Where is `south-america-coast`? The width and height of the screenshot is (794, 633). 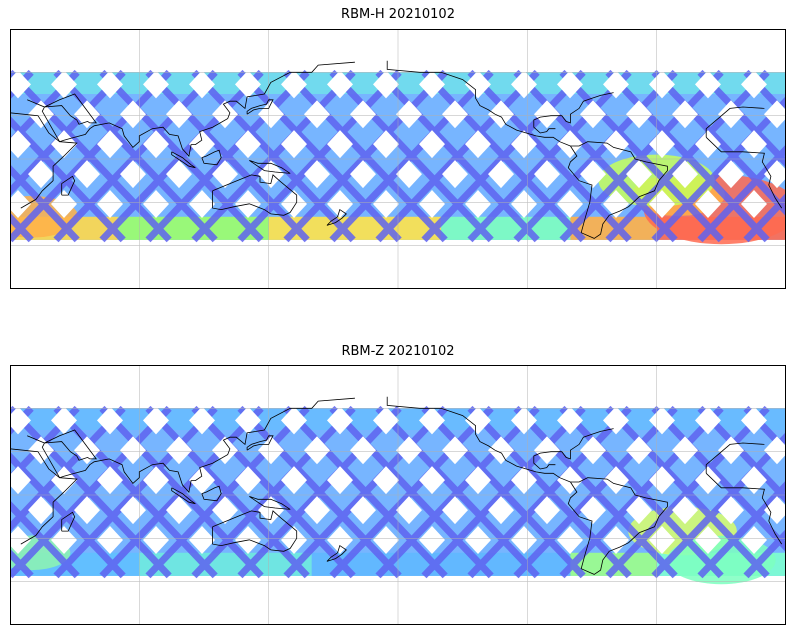
south-america-coast is located at coordinates (617, 190).